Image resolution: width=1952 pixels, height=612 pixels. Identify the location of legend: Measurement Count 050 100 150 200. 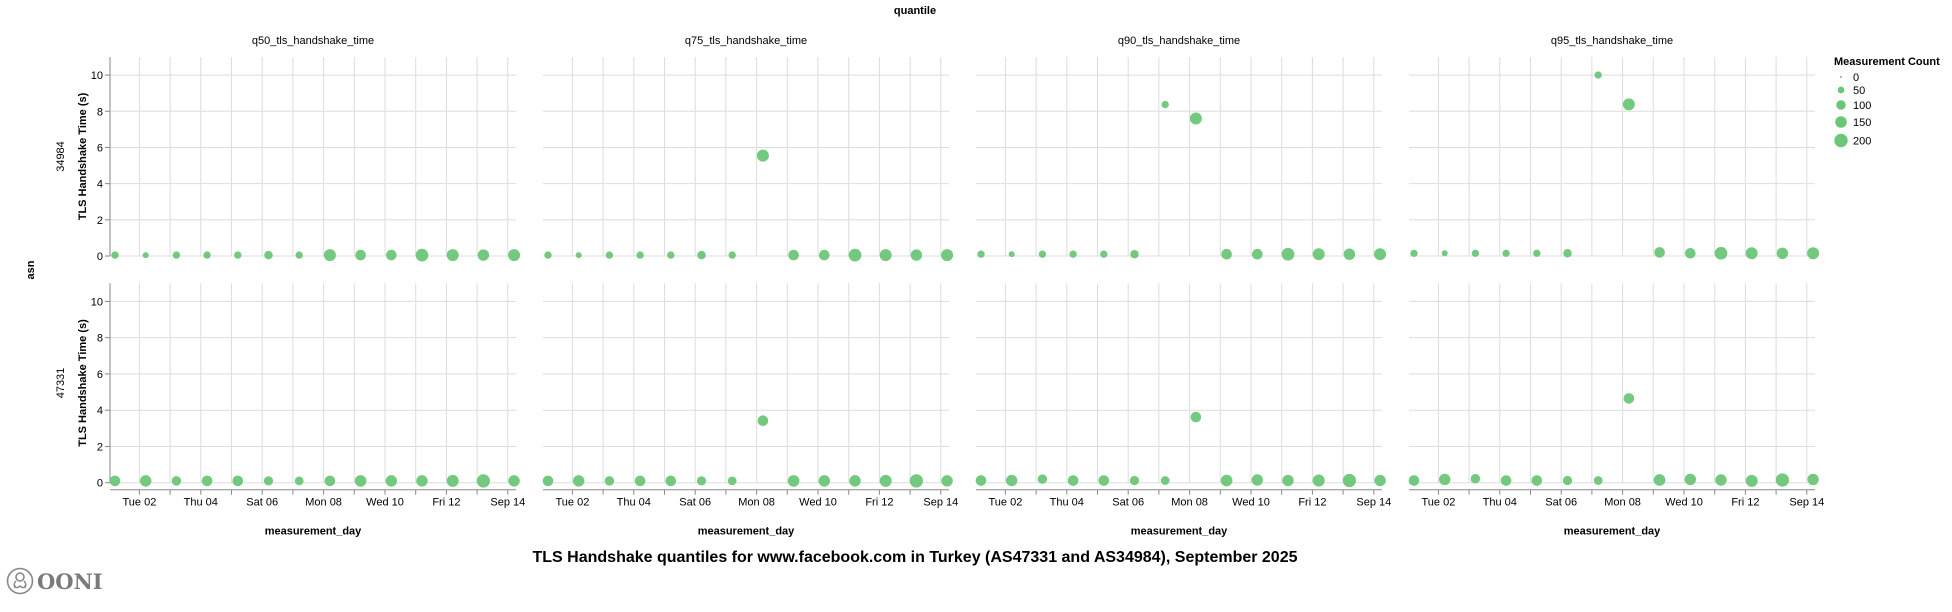
(1887, 102).